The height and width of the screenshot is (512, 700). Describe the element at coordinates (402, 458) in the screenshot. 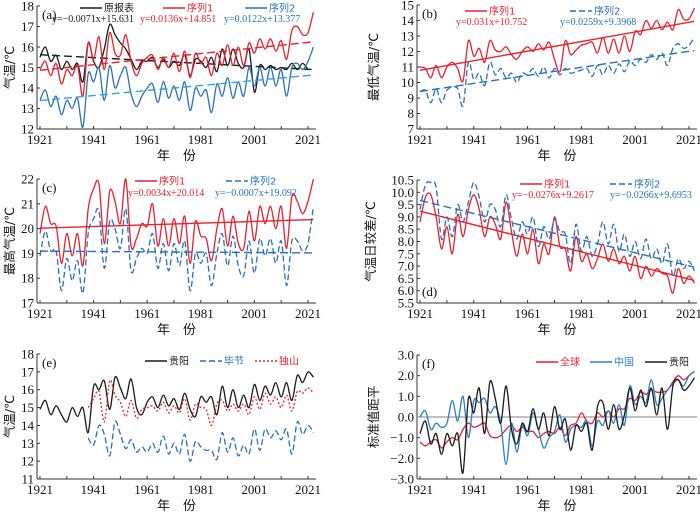

I see `y-tick-label: −2.0` at that location.